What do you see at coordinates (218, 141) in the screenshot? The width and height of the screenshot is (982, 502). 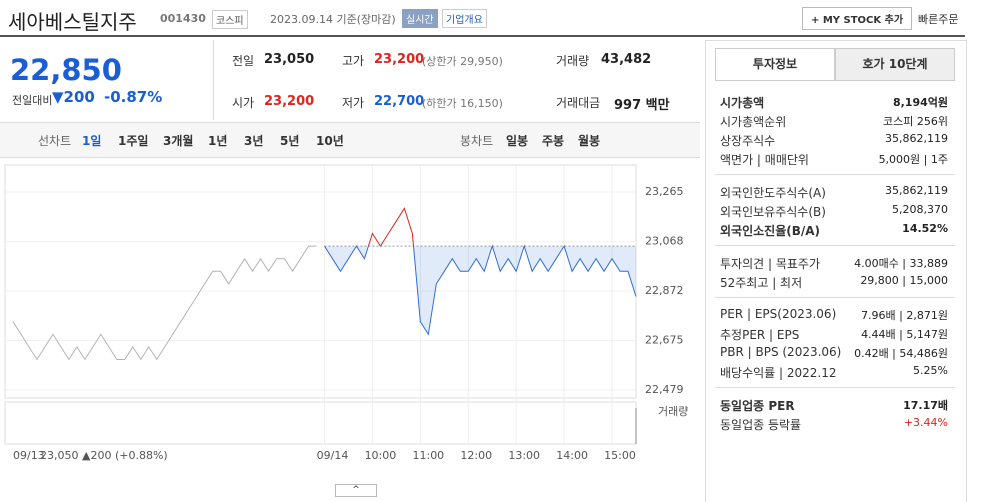 I see `period-tab: 1년` at bounding box center [218, 141].